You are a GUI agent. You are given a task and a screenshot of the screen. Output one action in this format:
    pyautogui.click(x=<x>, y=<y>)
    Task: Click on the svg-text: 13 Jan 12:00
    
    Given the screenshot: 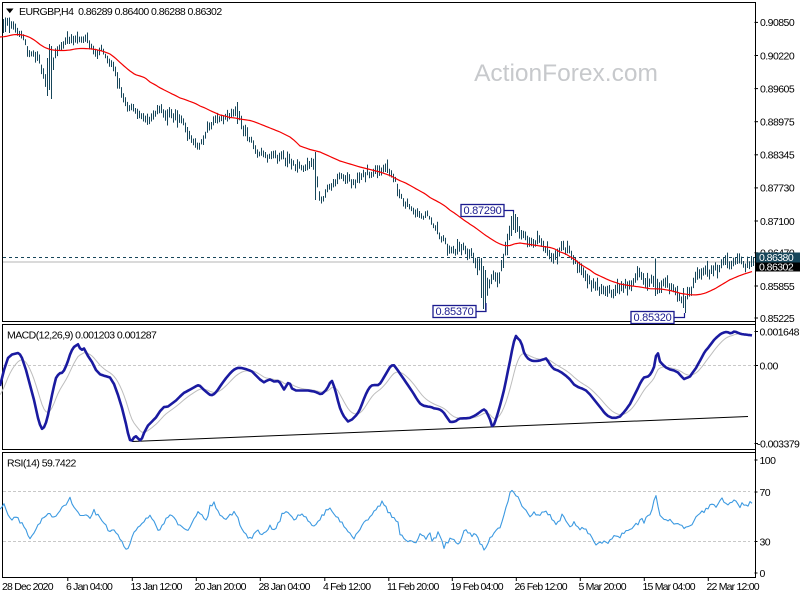 What is the action you would take?
    pyautogui.click(x=157, y=587)
    